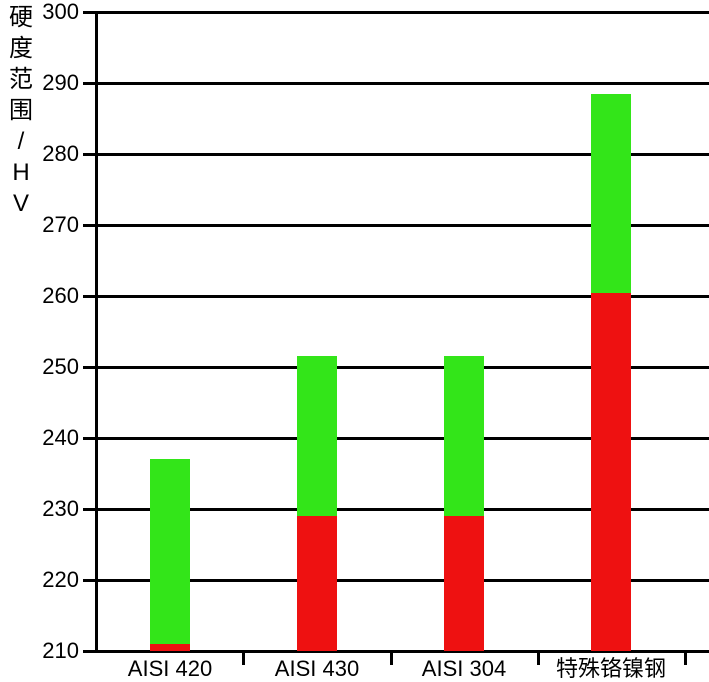 This screenshot has height=682, width=709. I want to click on x-category-label: AISI 420, so click(170, 668).